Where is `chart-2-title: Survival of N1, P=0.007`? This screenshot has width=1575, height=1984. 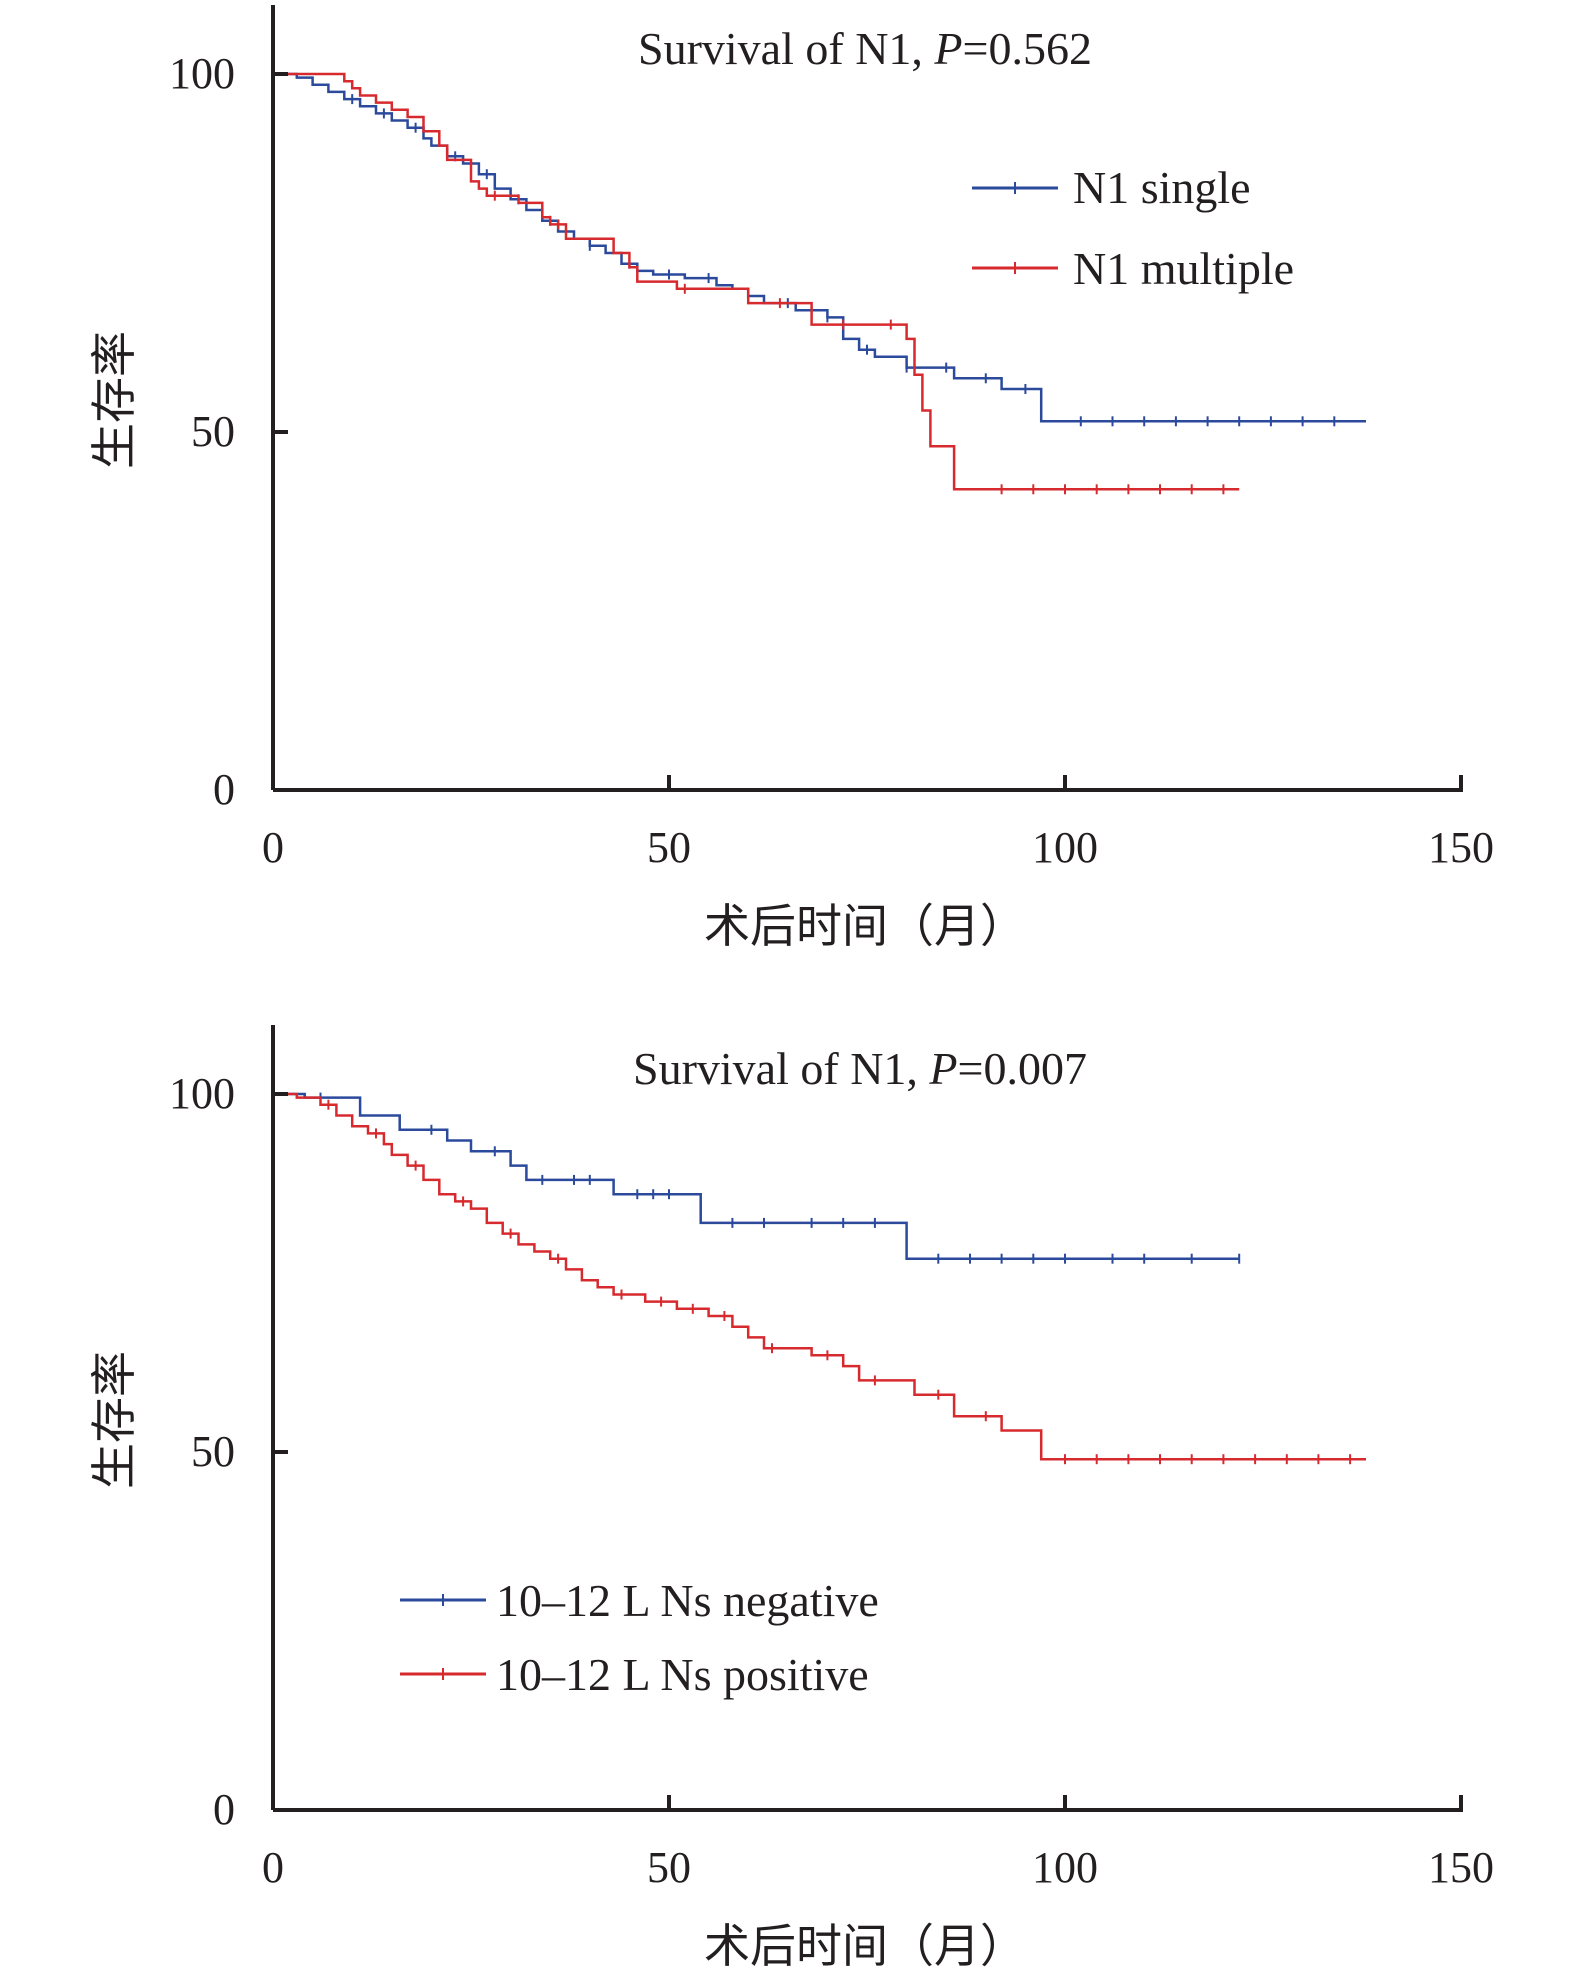 chart-2-title: Survival of N1, P=0.007 is located at coordinates (860, 1068).